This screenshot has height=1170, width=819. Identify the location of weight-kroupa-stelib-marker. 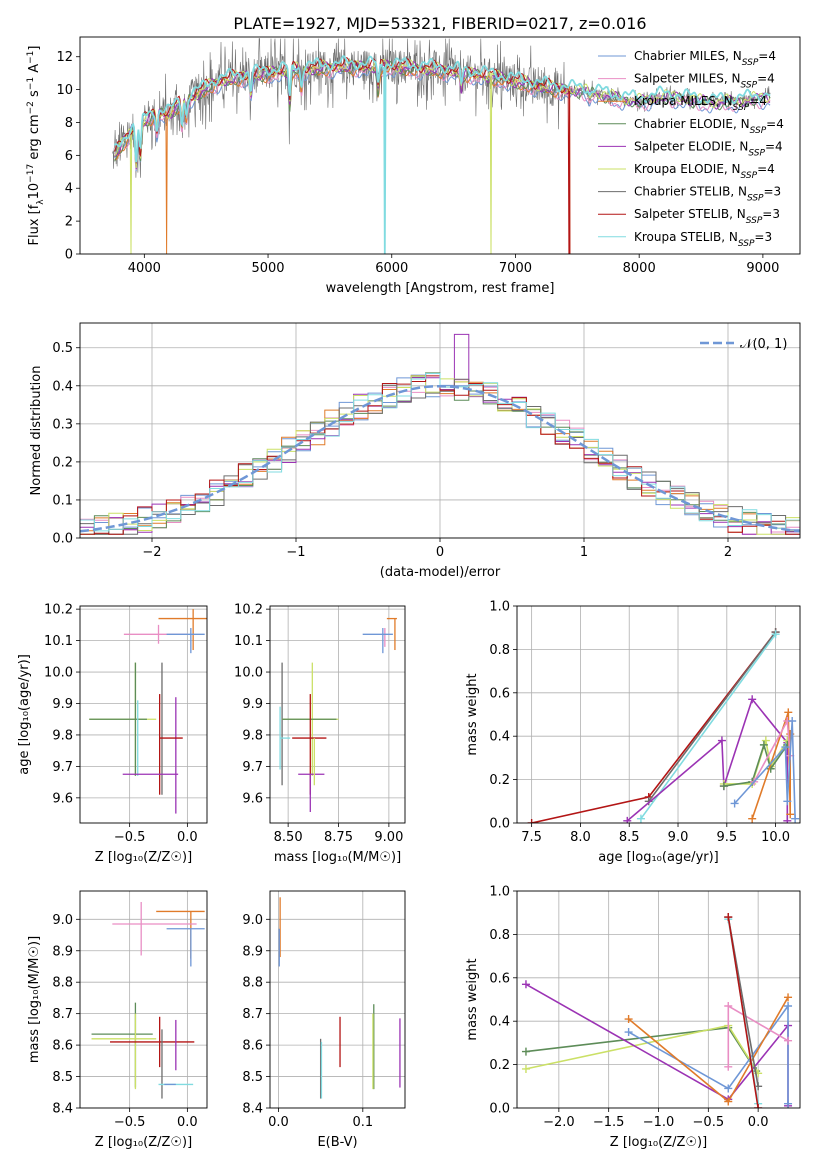
(640, 818).